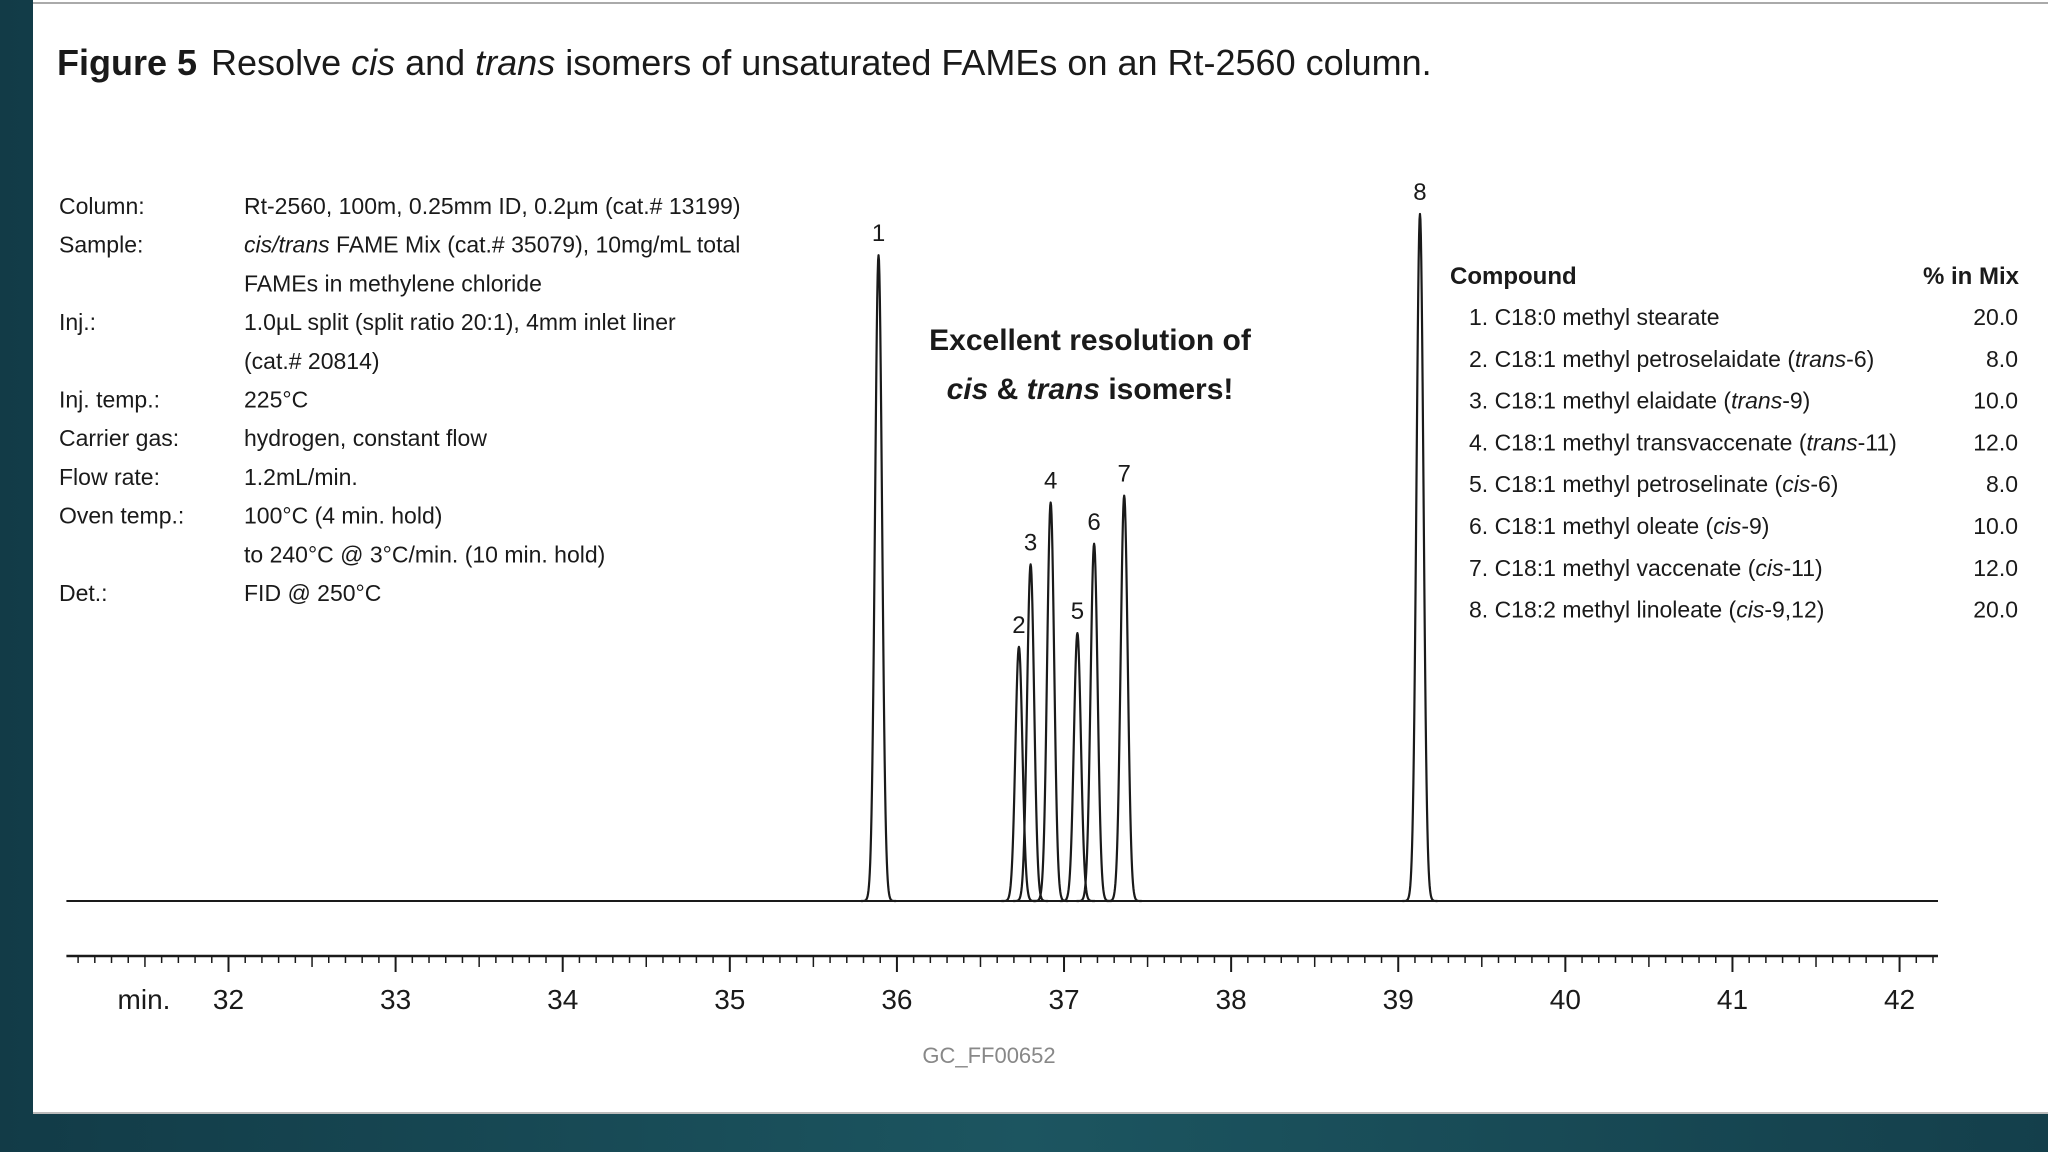  I want to click on condition-value: FID @ 250°C, so click(312, 593).